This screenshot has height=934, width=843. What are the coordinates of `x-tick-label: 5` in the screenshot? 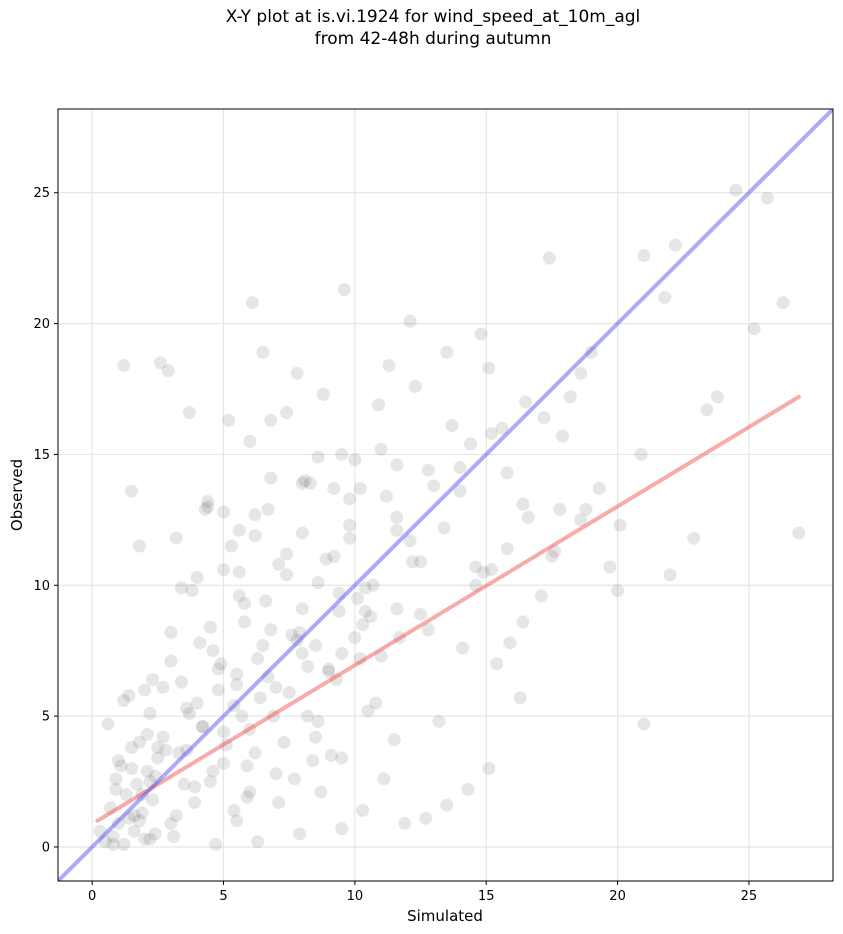 It's located at (223, 896).